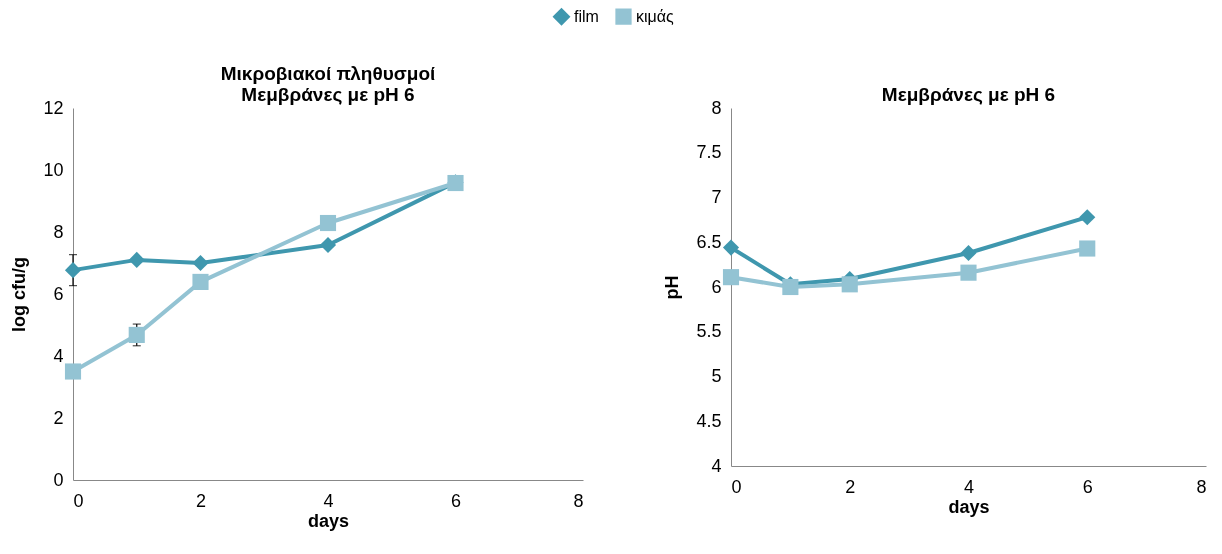  I want to click on chart-title: Μεμβράνες με pH 6, so click(968, 94).